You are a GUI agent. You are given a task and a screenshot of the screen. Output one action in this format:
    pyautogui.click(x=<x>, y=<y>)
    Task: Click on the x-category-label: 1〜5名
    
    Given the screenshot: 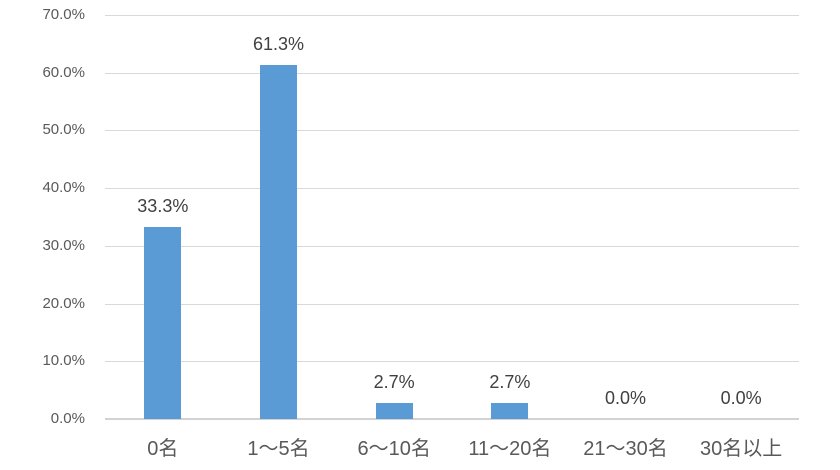 What is the action you would take?
    pyautogui.click(x=278, y=449)
    